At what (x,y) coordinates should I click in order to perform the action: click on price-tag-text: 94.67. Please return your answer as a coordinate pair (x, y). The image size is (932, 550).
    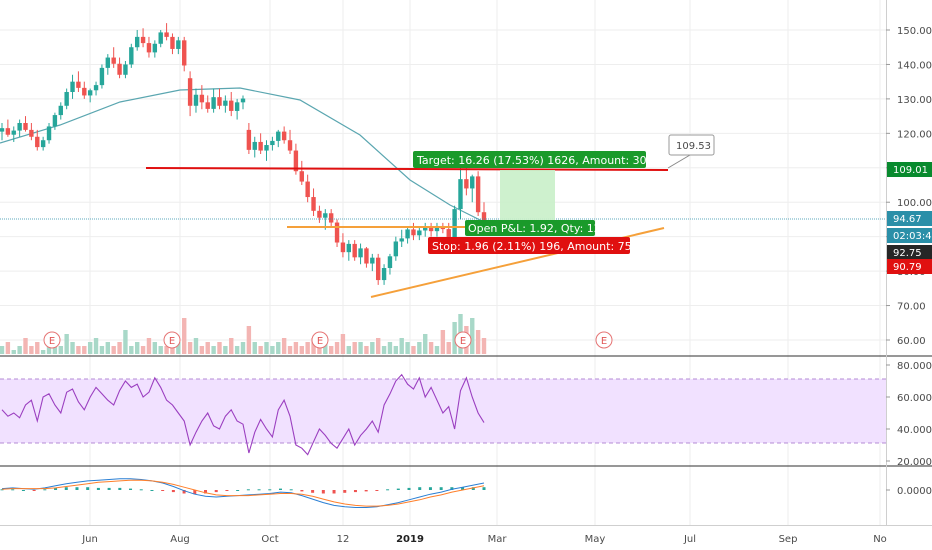
    Looking at the image, I should click on (907, 219).